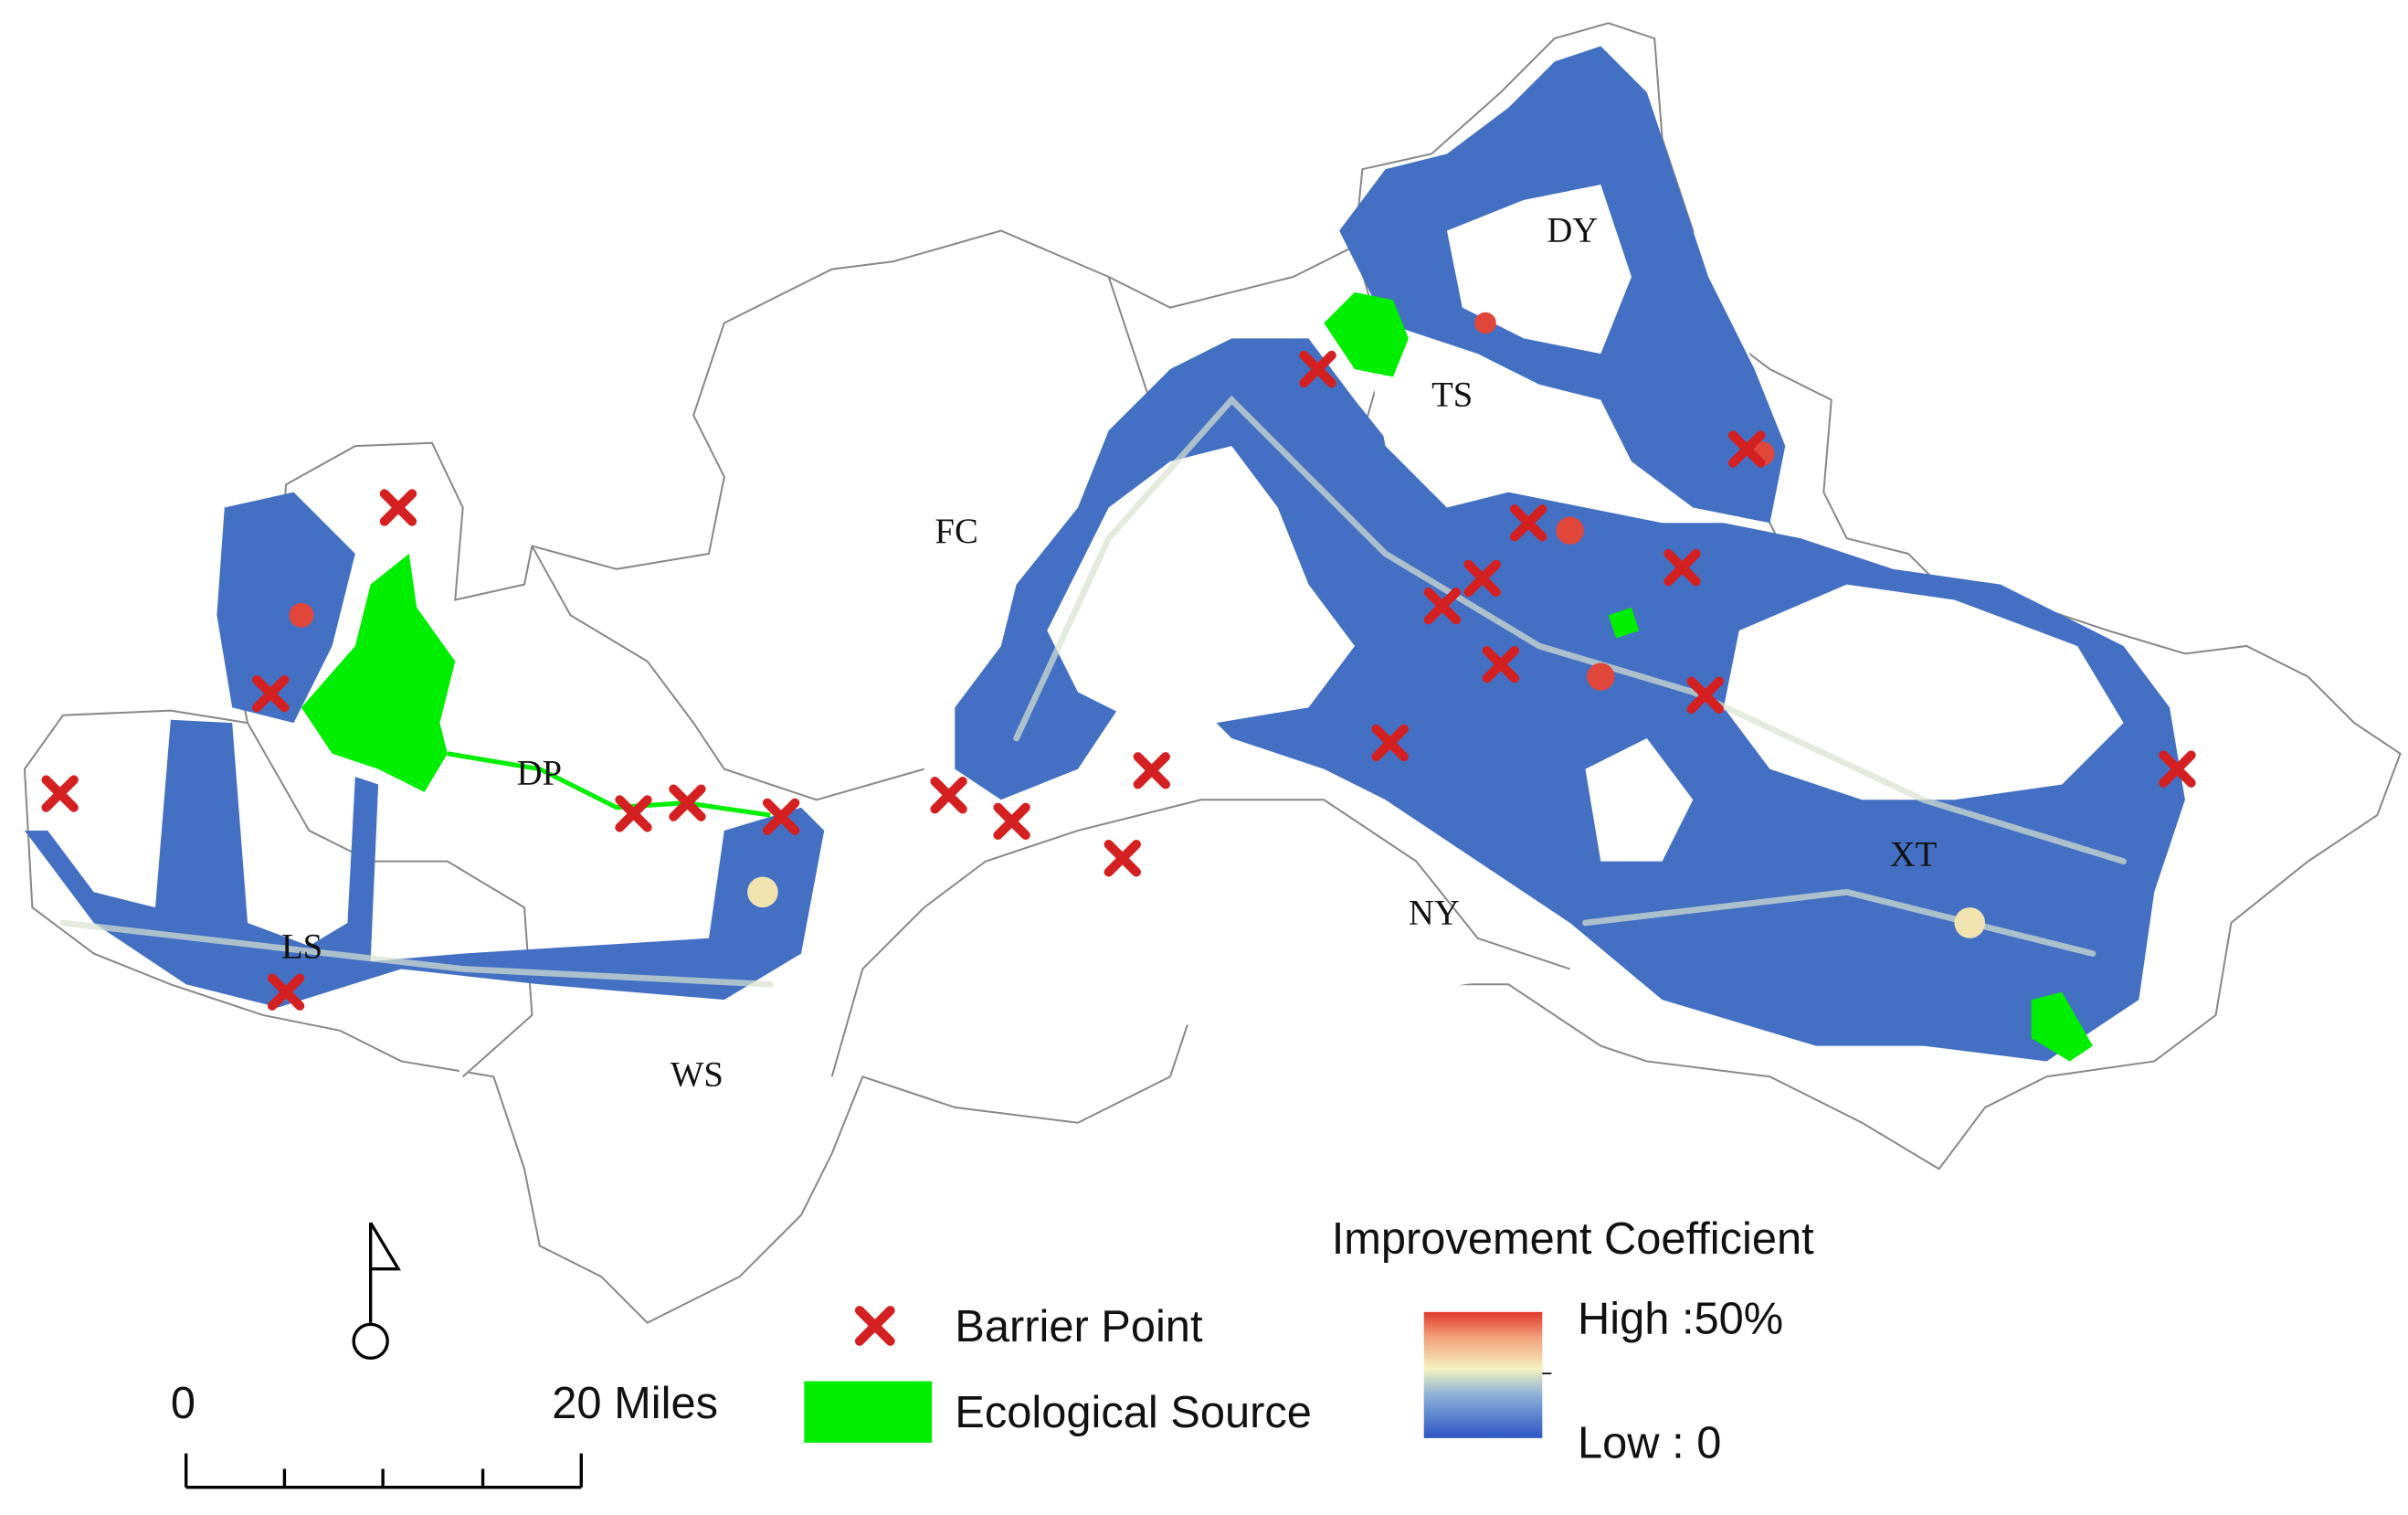  Describe the element at coordinates (1452, 395) in the screenshot. I see `region-label: TS` at that location.